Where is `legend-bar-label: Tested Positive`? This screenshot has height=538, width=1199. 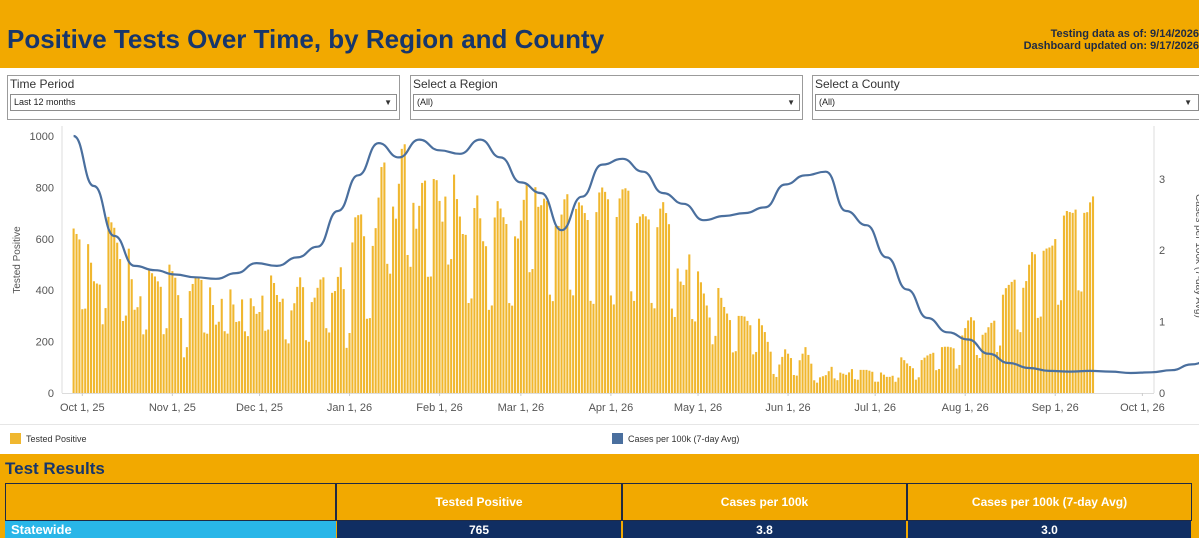
legend-bar-label: Tested Positive is located at coordinates (56, 438).